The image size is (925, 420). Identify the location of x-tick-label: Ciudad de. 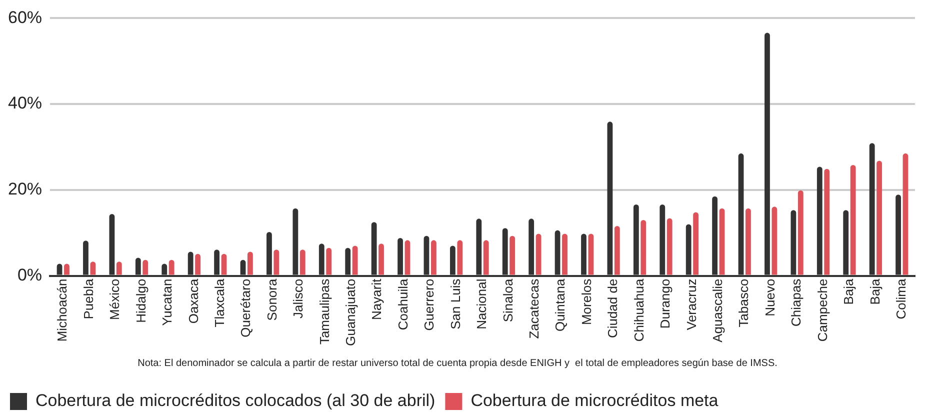
(612, 308).